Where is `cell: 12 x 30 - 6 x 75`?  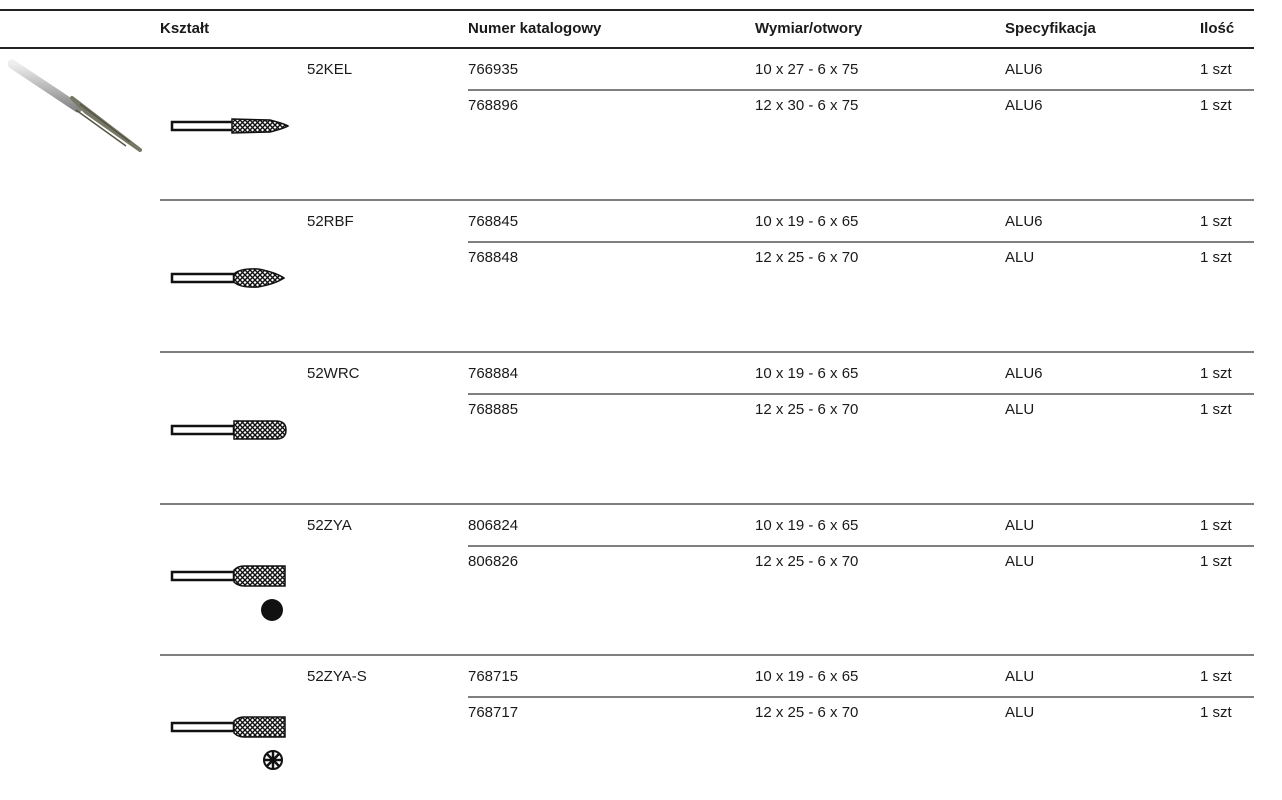
cell: 12 x 30 - 6 x 75 is located at coordinates (806, 105).